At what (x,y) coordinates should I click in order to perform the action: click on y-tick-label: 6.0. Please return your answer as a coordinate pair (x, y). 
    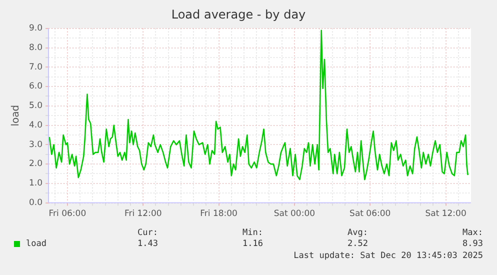
    Looking at the image, I should click on (35, 87).